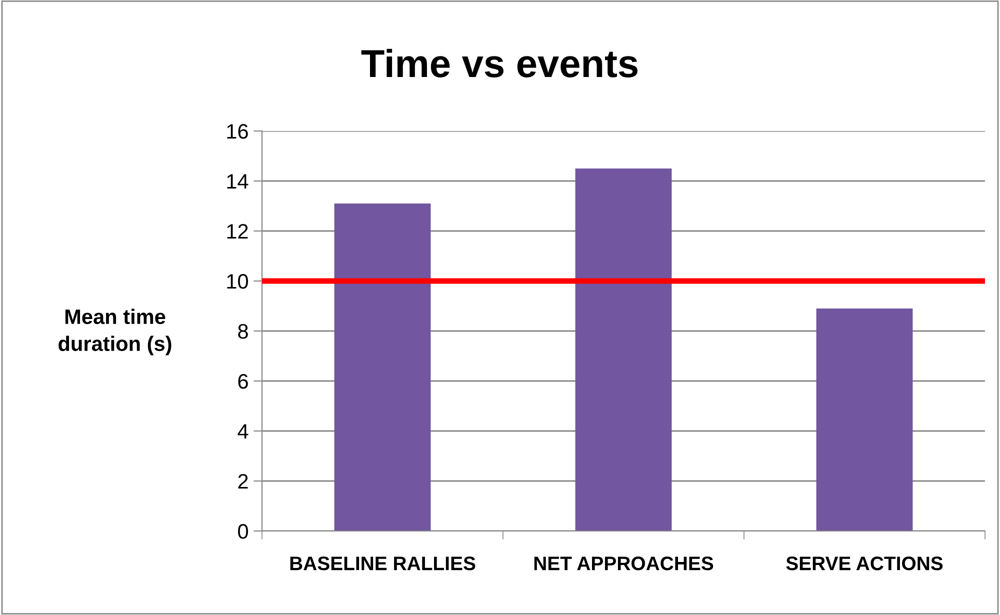 The image size is (1000, 615). I want to click on y-tick-label: 4, so click(243, 431).